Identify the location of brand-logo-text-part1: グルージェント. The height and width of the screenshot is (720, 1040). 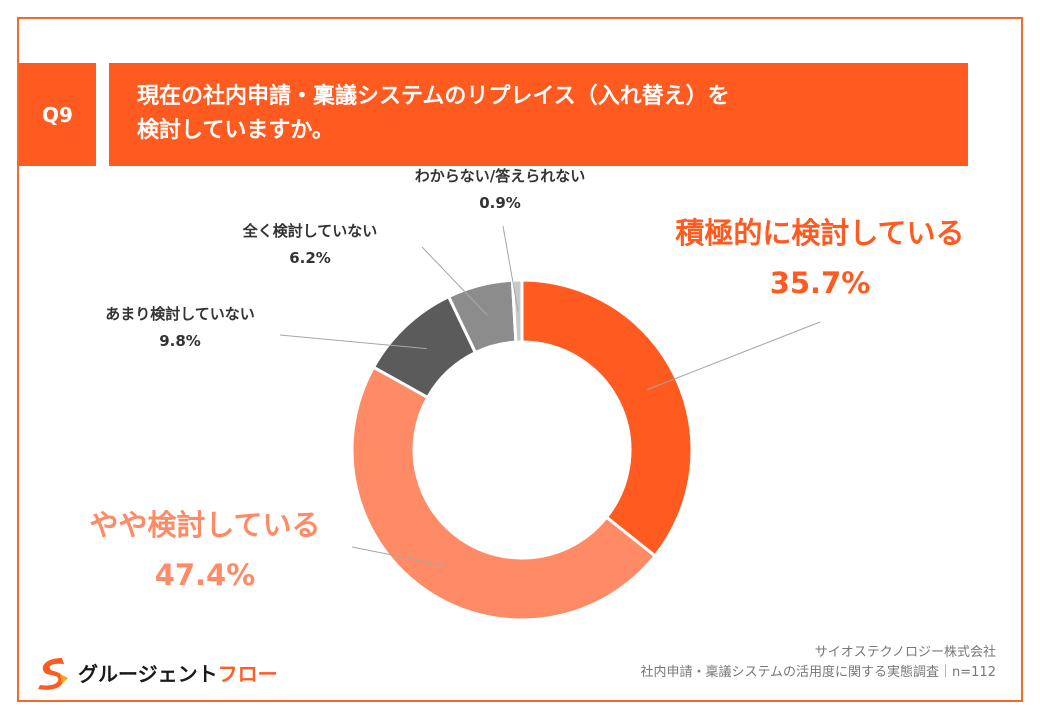
(148, 673).